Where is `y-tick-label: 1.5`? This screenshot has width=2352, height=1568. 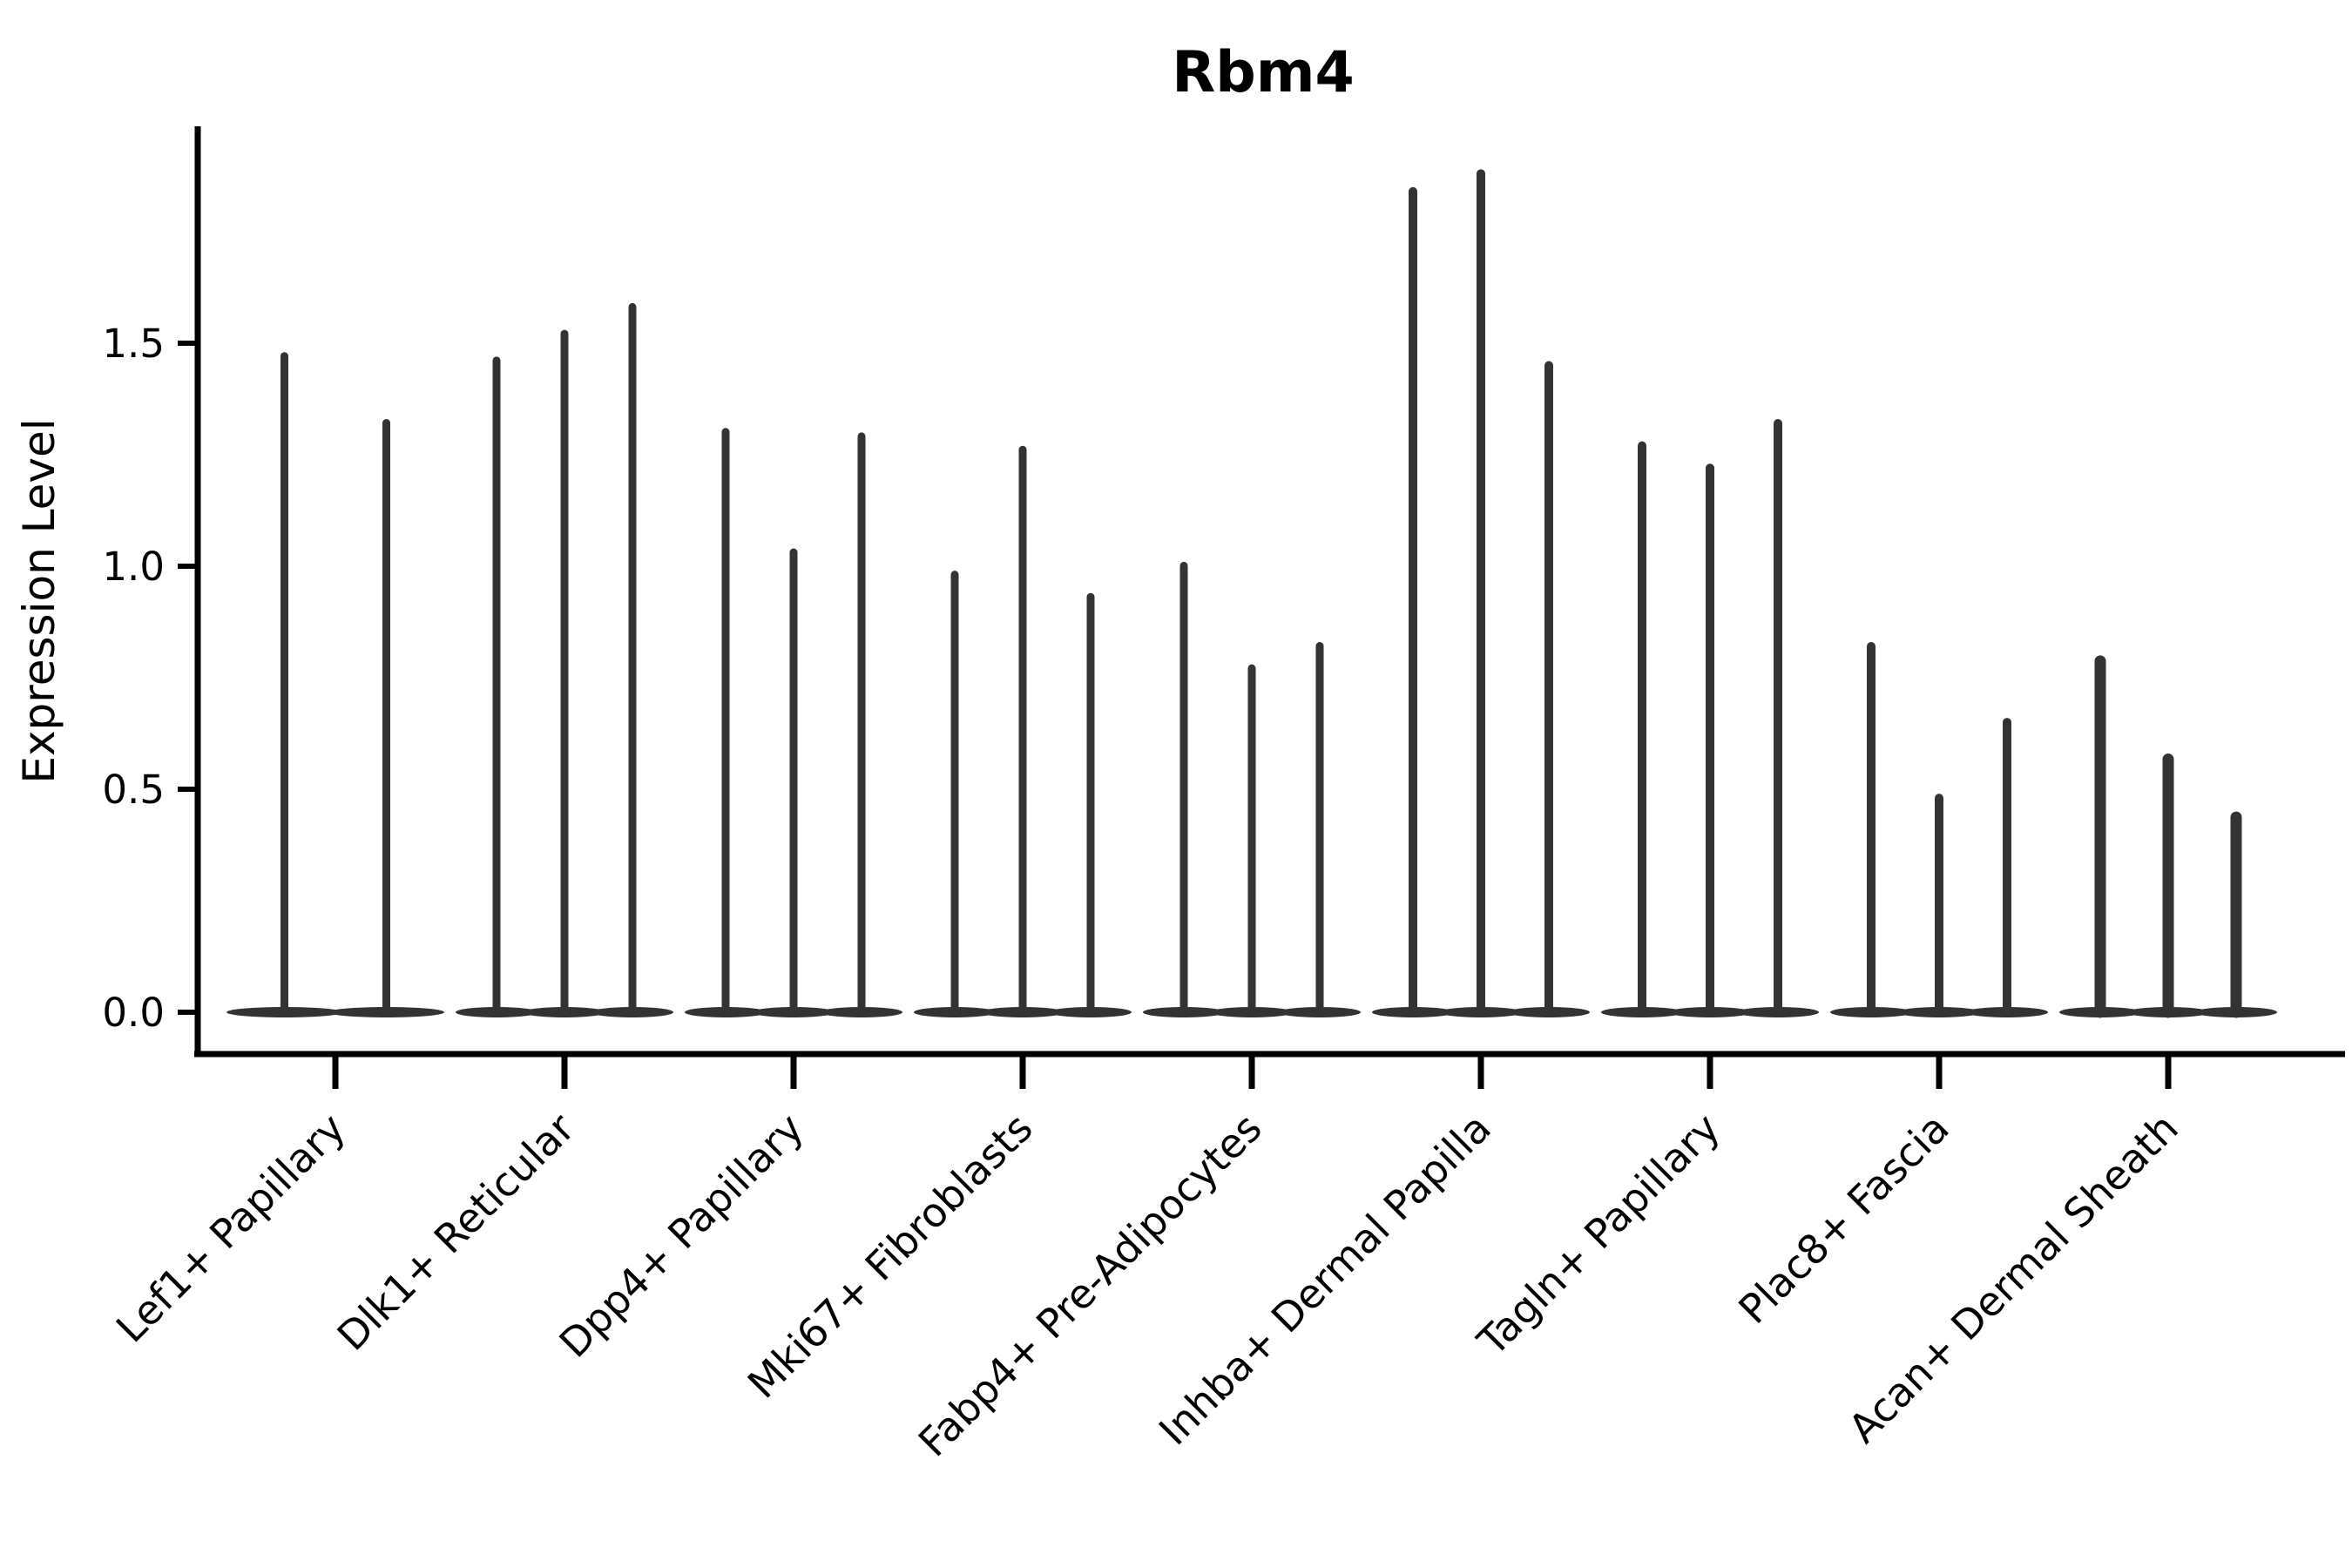
y-tick-label: 1.5 is located at coordinates (134, 344).